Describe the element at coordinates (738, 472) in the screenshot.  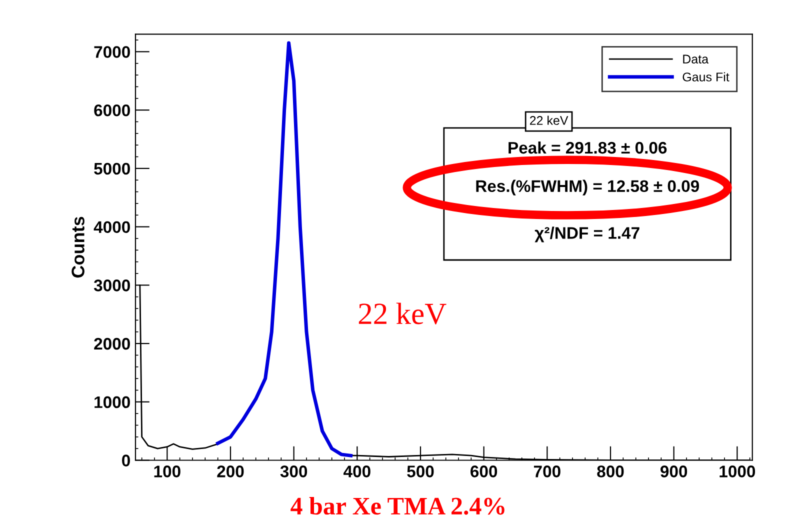
I see `x-tick-label: 1000` at that location.